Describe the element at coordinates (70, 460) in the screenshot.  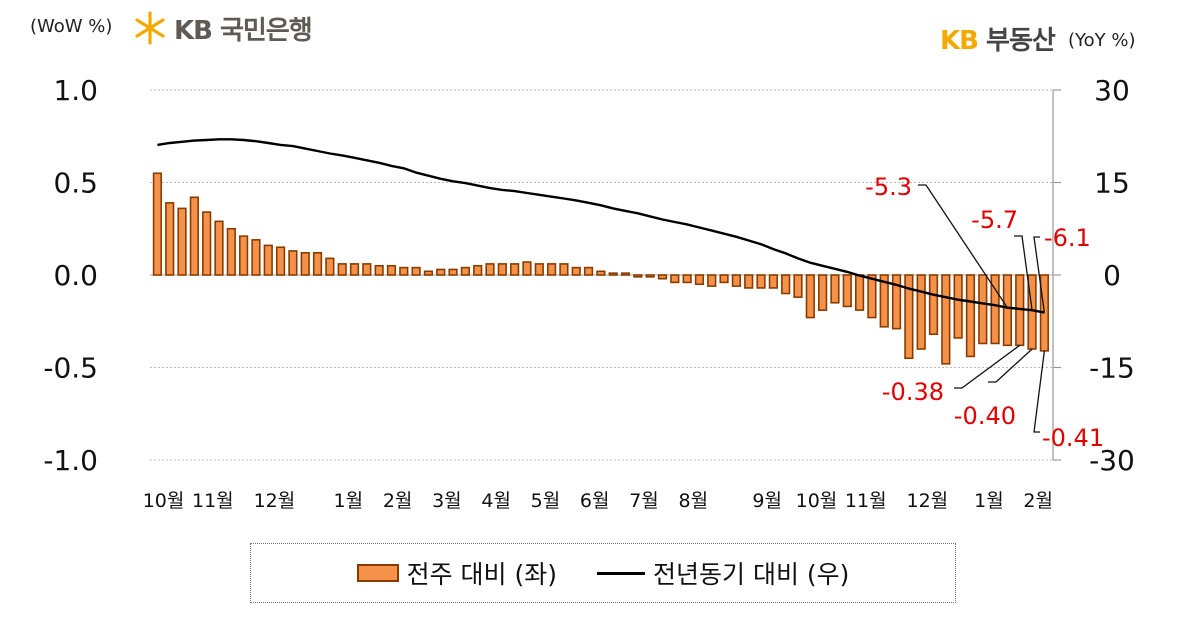
I see `left-axis-tick-label: -1.0` at that location.